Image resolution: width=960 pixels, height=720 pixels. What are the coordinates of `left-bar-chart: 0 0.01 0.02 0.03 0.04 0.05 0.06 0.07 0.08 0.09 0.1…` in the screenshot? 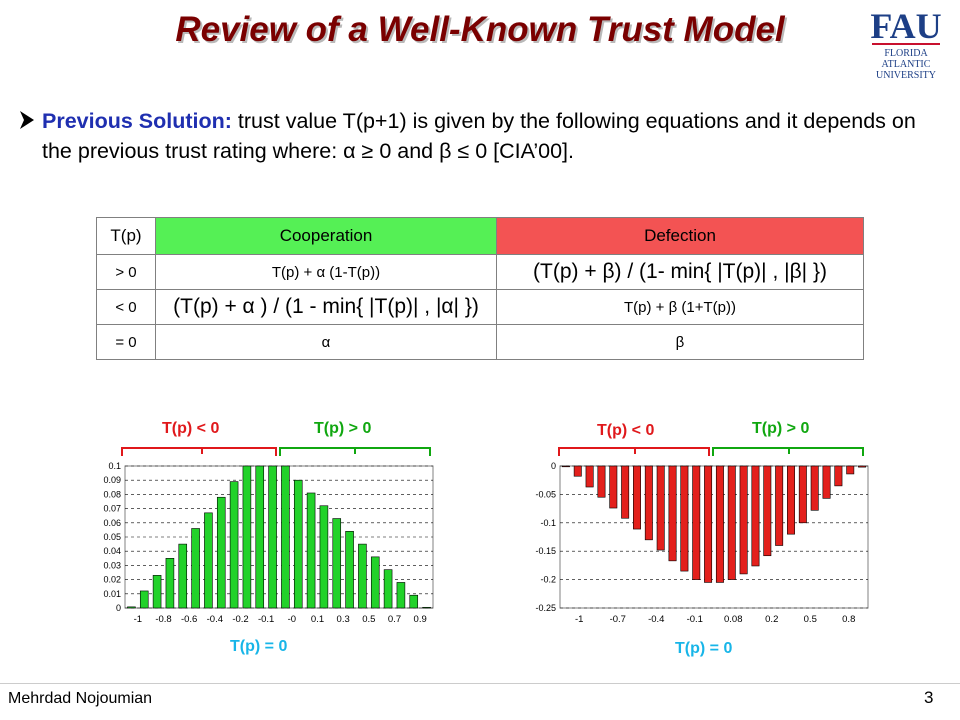 It's located at (268, 543).